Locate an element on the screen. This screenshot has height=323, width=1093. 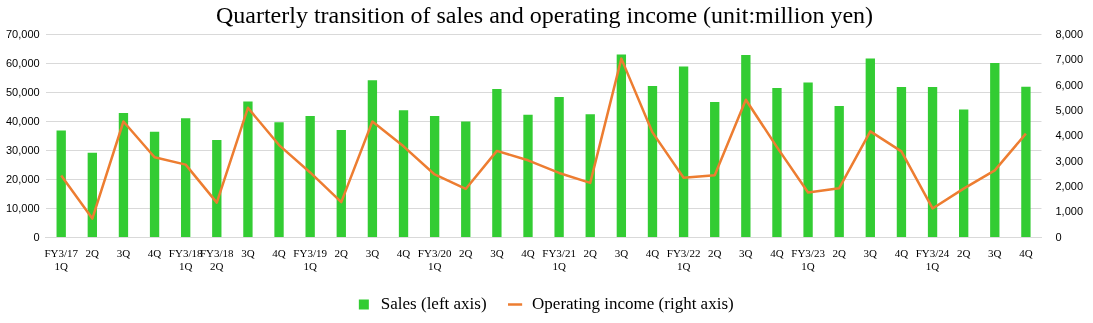
y-tick-label: 60,000 is located at coordinates (22, 62).